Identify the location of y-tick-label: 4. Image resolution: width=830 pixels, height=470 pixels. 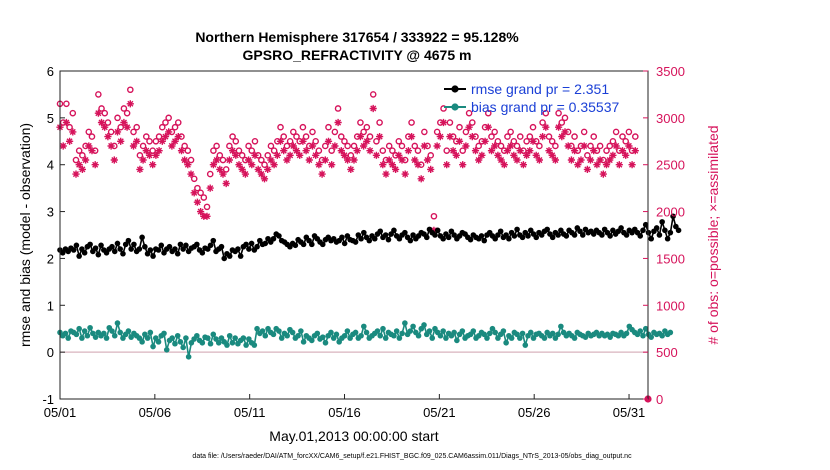
(50, 165).